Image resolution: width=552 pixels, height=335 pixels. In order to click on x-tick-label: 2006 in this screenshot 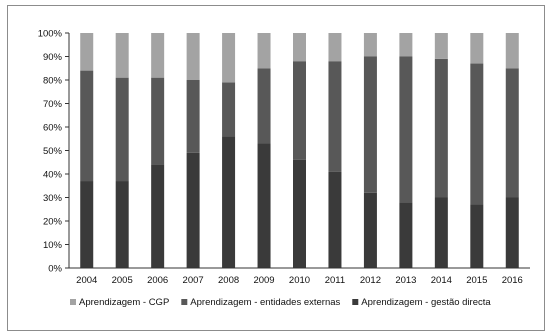, I will do `click(157, 280)`.